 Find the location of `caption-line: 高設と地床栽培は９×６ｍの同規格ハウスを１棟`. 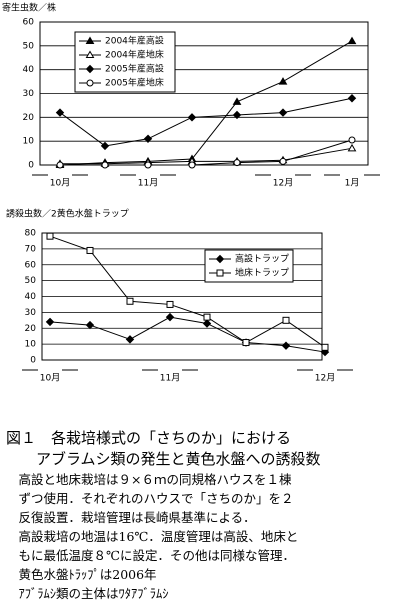

caption-line: 高設と地床栽培は９×６ｍの同規格ハウスを１棟 is located at coordinates (149, 479).